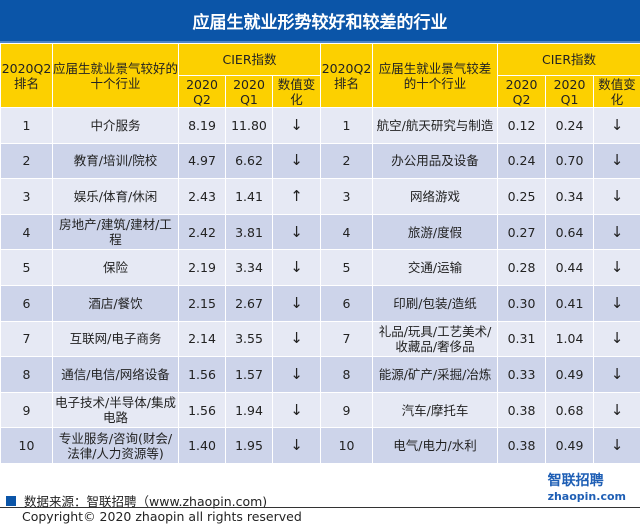  What do you see at coordinates (570, 126) in the screenshot?
I see `q1-value: 0.24` at bounding box center [570, 126].